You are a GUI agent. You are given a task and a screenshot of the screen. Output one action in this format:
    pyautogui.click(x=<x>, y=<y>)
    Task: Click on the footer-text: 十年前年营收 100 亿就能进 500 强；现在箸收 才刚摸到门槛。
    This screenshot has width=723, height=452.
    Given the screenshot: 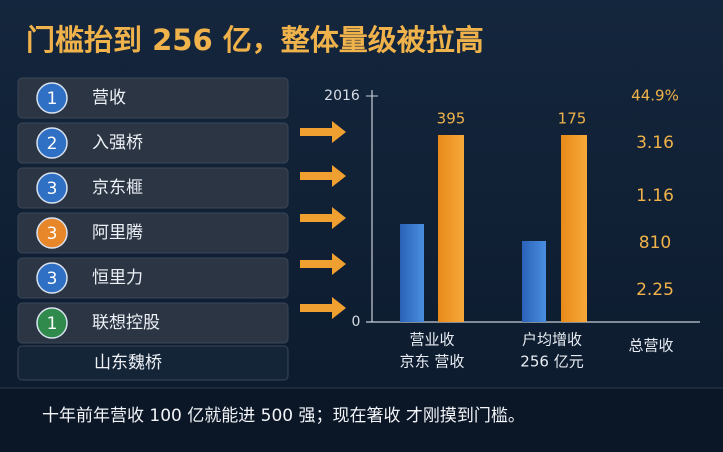 What is the action you would take?
    pyautogui.click(x=283, y=416)
    